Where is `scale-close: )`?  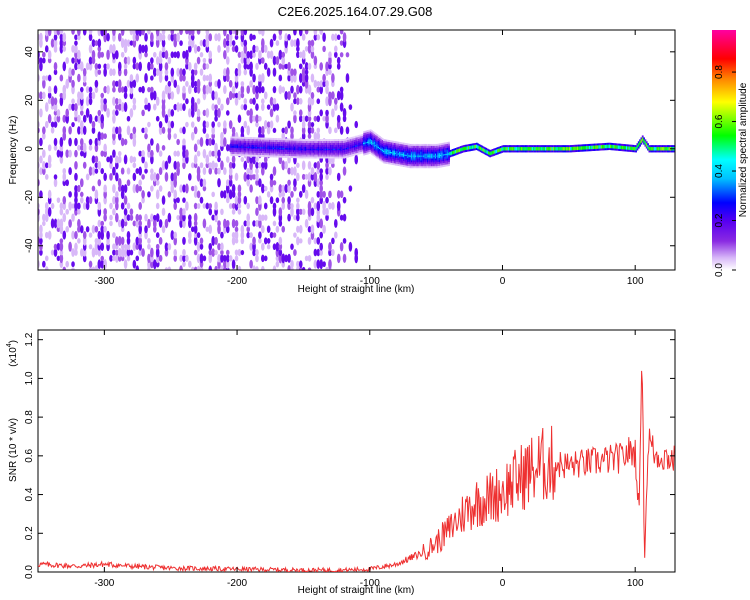
scale-close: ) is located at coordinates (13, 341).